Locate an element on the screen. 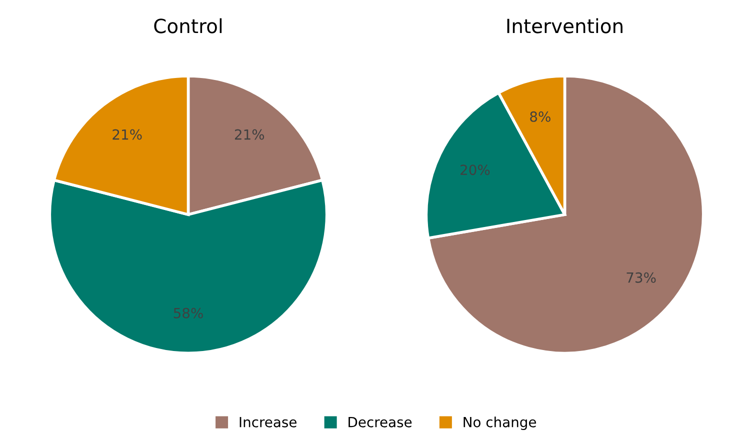 Image resolution: width=753 pixels, height=447 pixels. data-label: 73% is located at coordinates (641, 277).